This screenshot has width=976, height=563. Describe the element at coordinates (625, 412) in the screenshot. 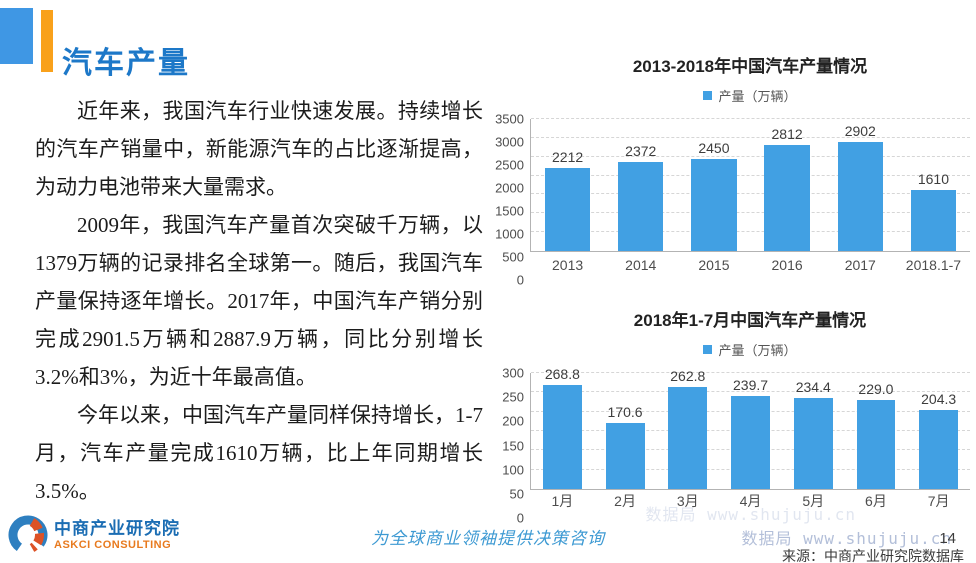

I see `bar-value-label: 170.6` at that location.